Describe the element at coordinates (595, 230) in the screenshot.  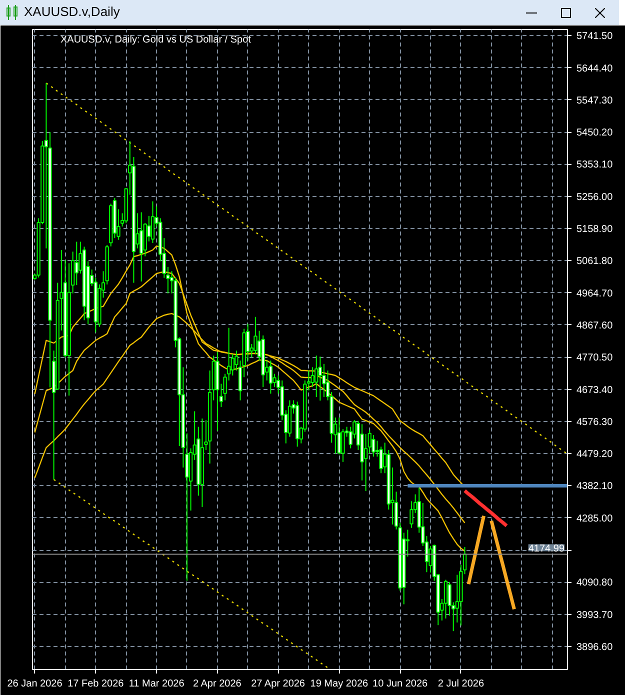
I see `y-tick-label: 5158.90` at that location.